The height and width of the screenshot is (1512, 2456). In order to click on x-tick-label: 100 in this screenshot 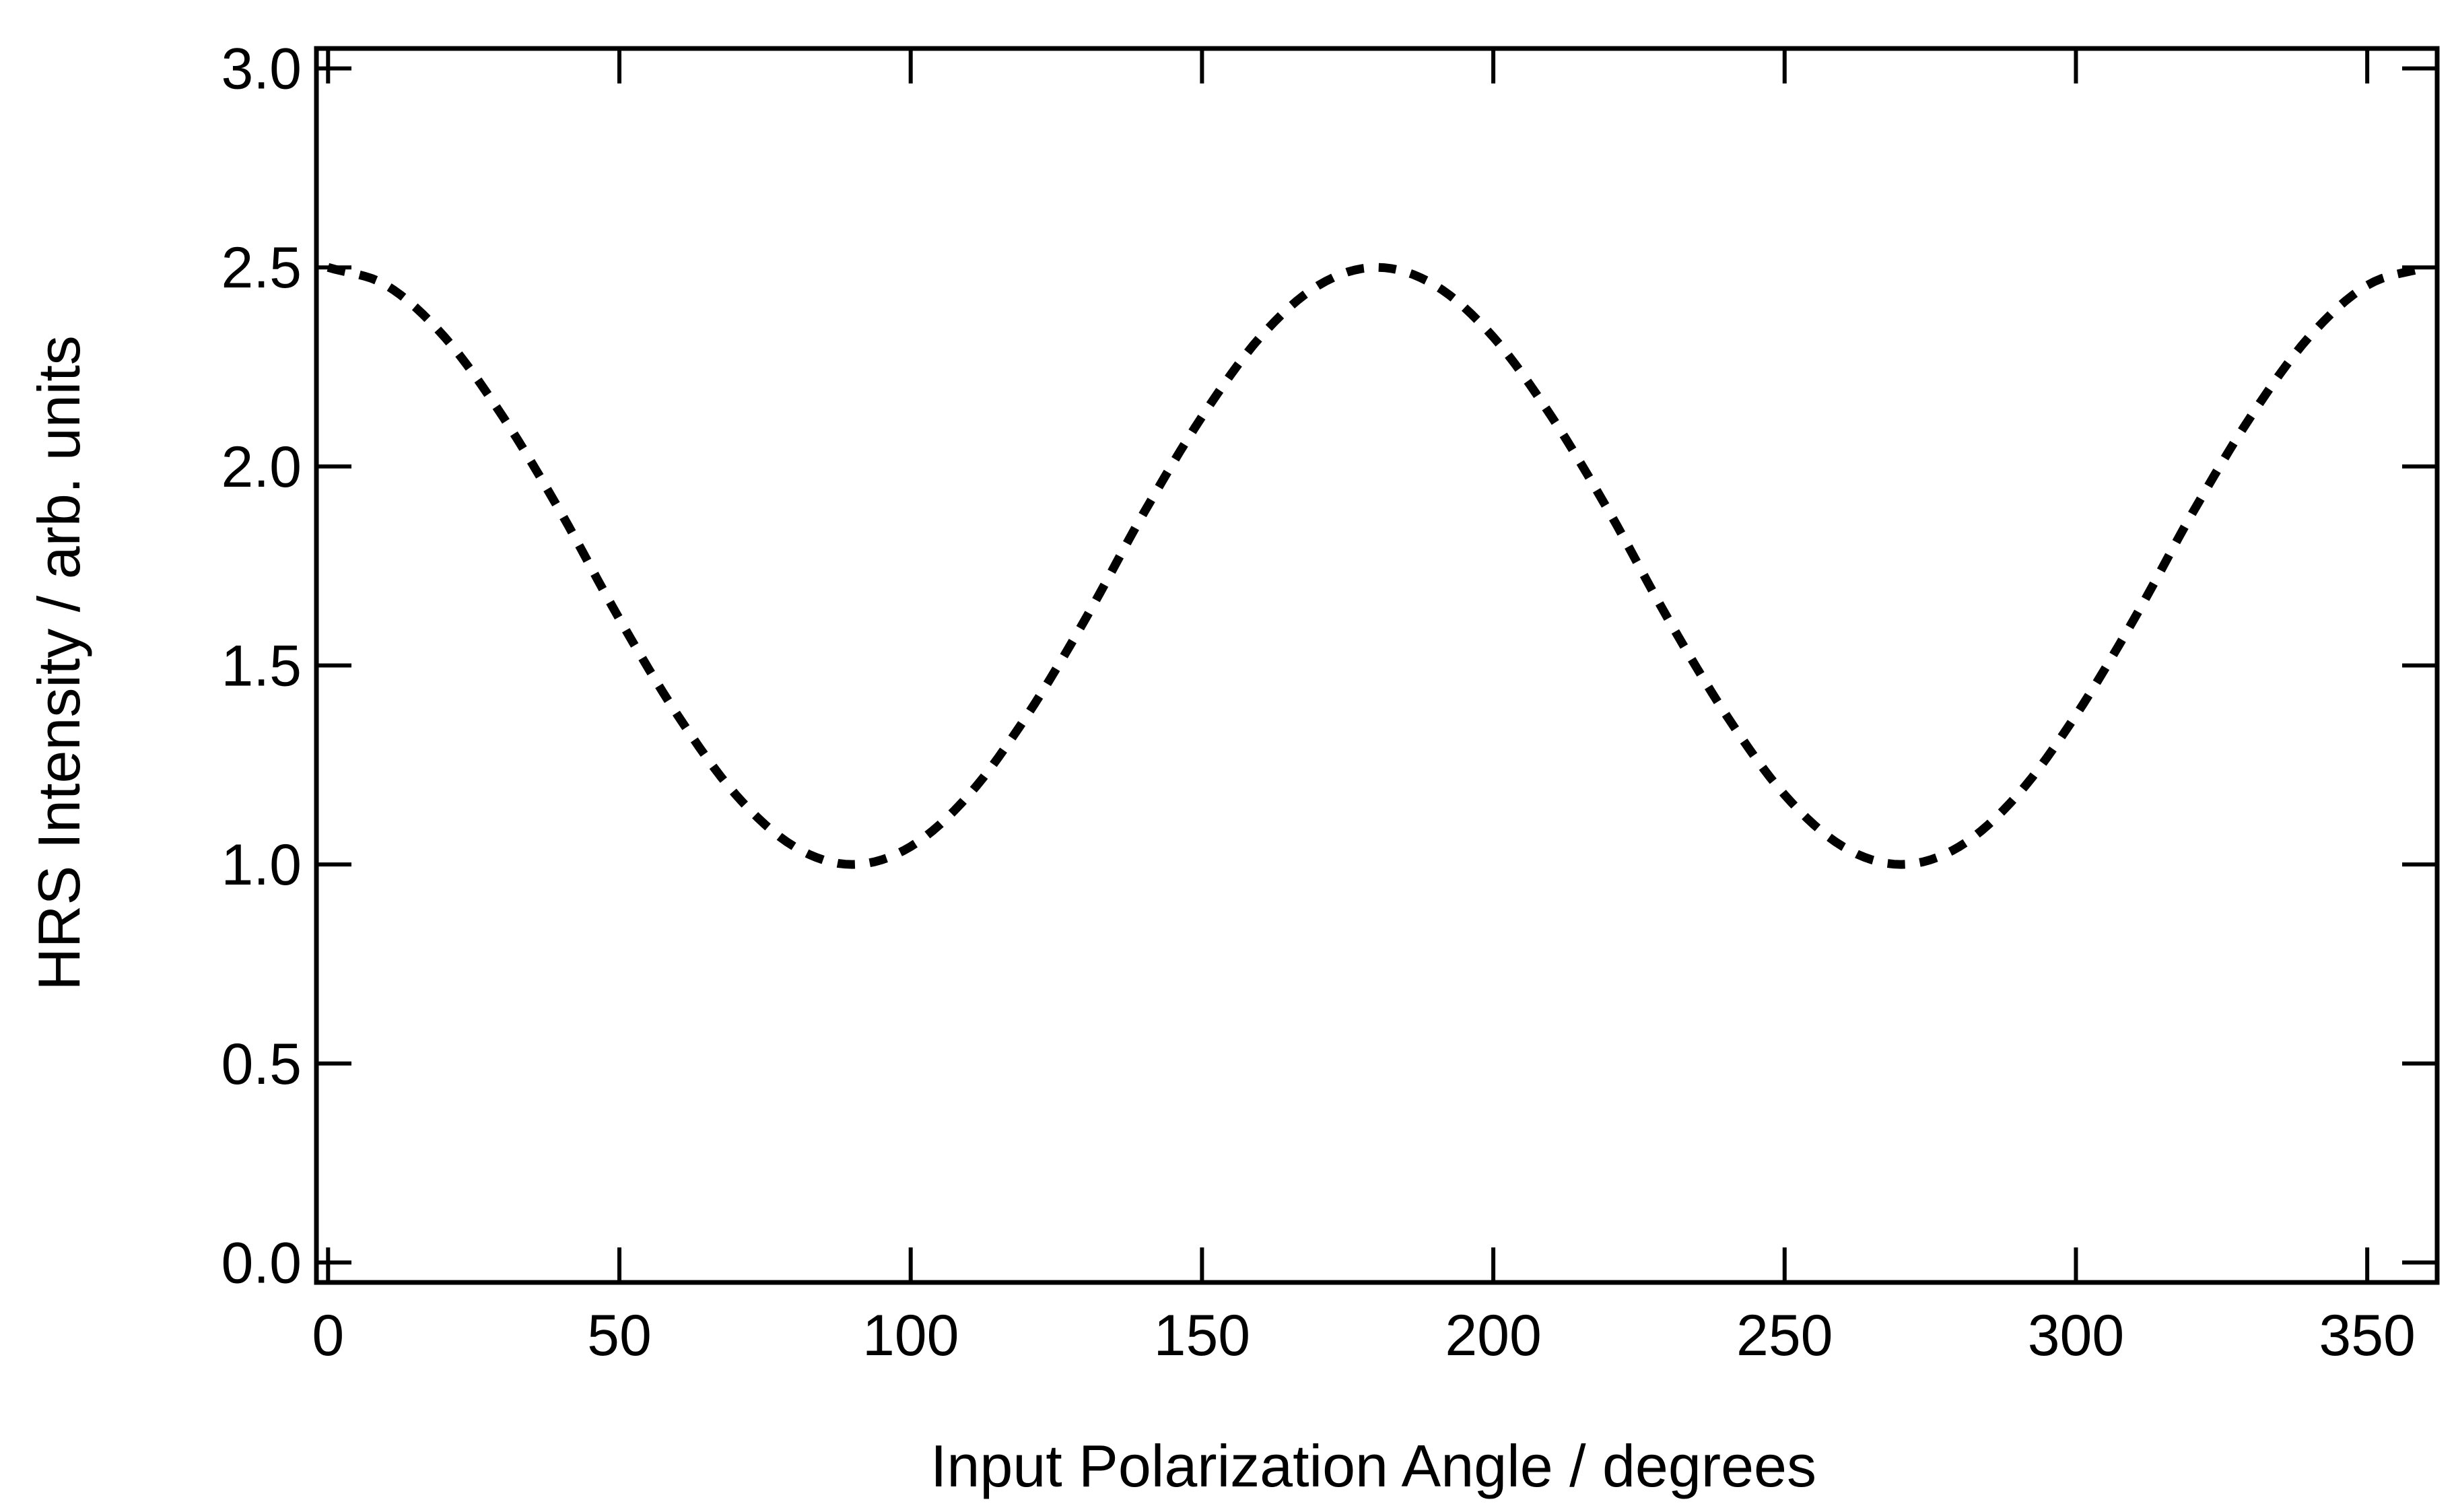, I will do `click(911, 1335)`.